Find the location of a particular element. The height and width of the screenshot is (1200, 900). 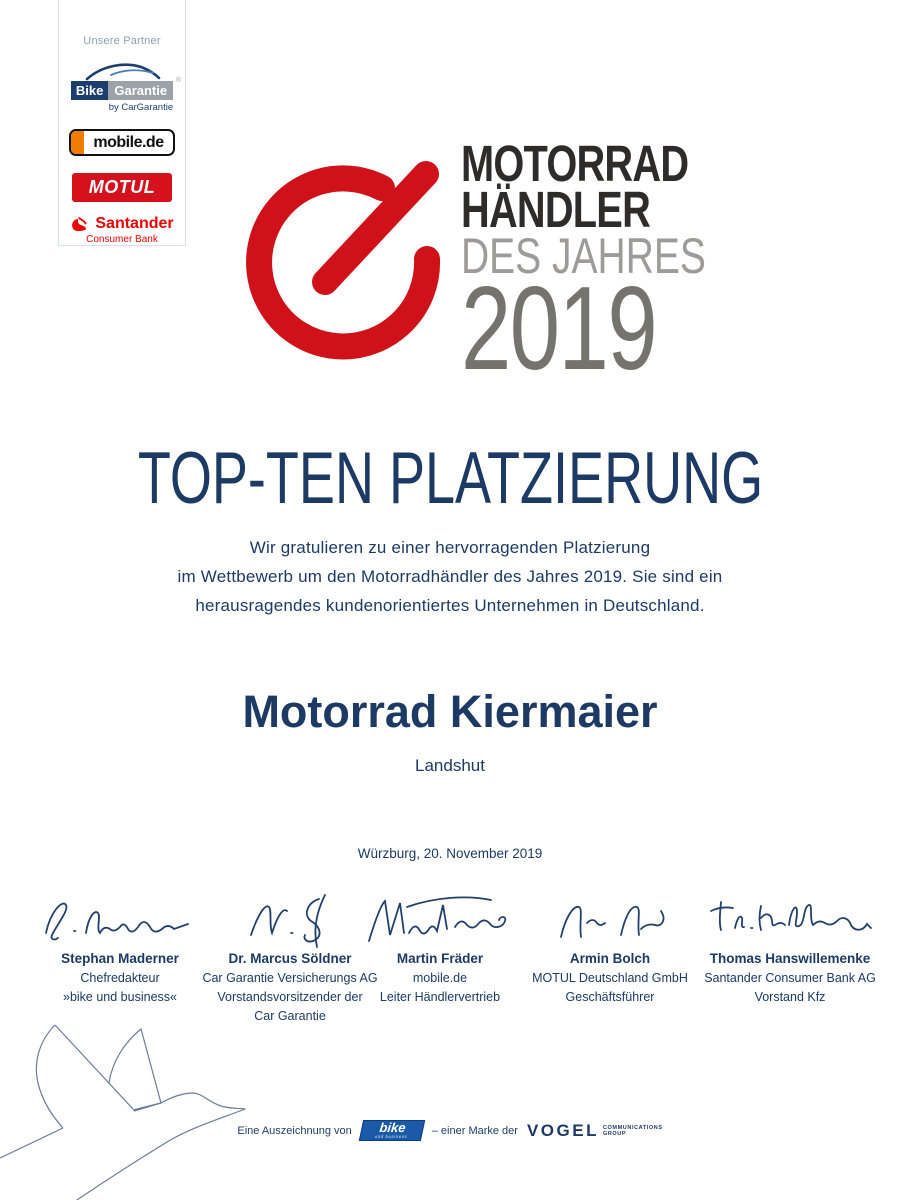

signatory-name: Armin Bolch is located at coordinates (610, 958).